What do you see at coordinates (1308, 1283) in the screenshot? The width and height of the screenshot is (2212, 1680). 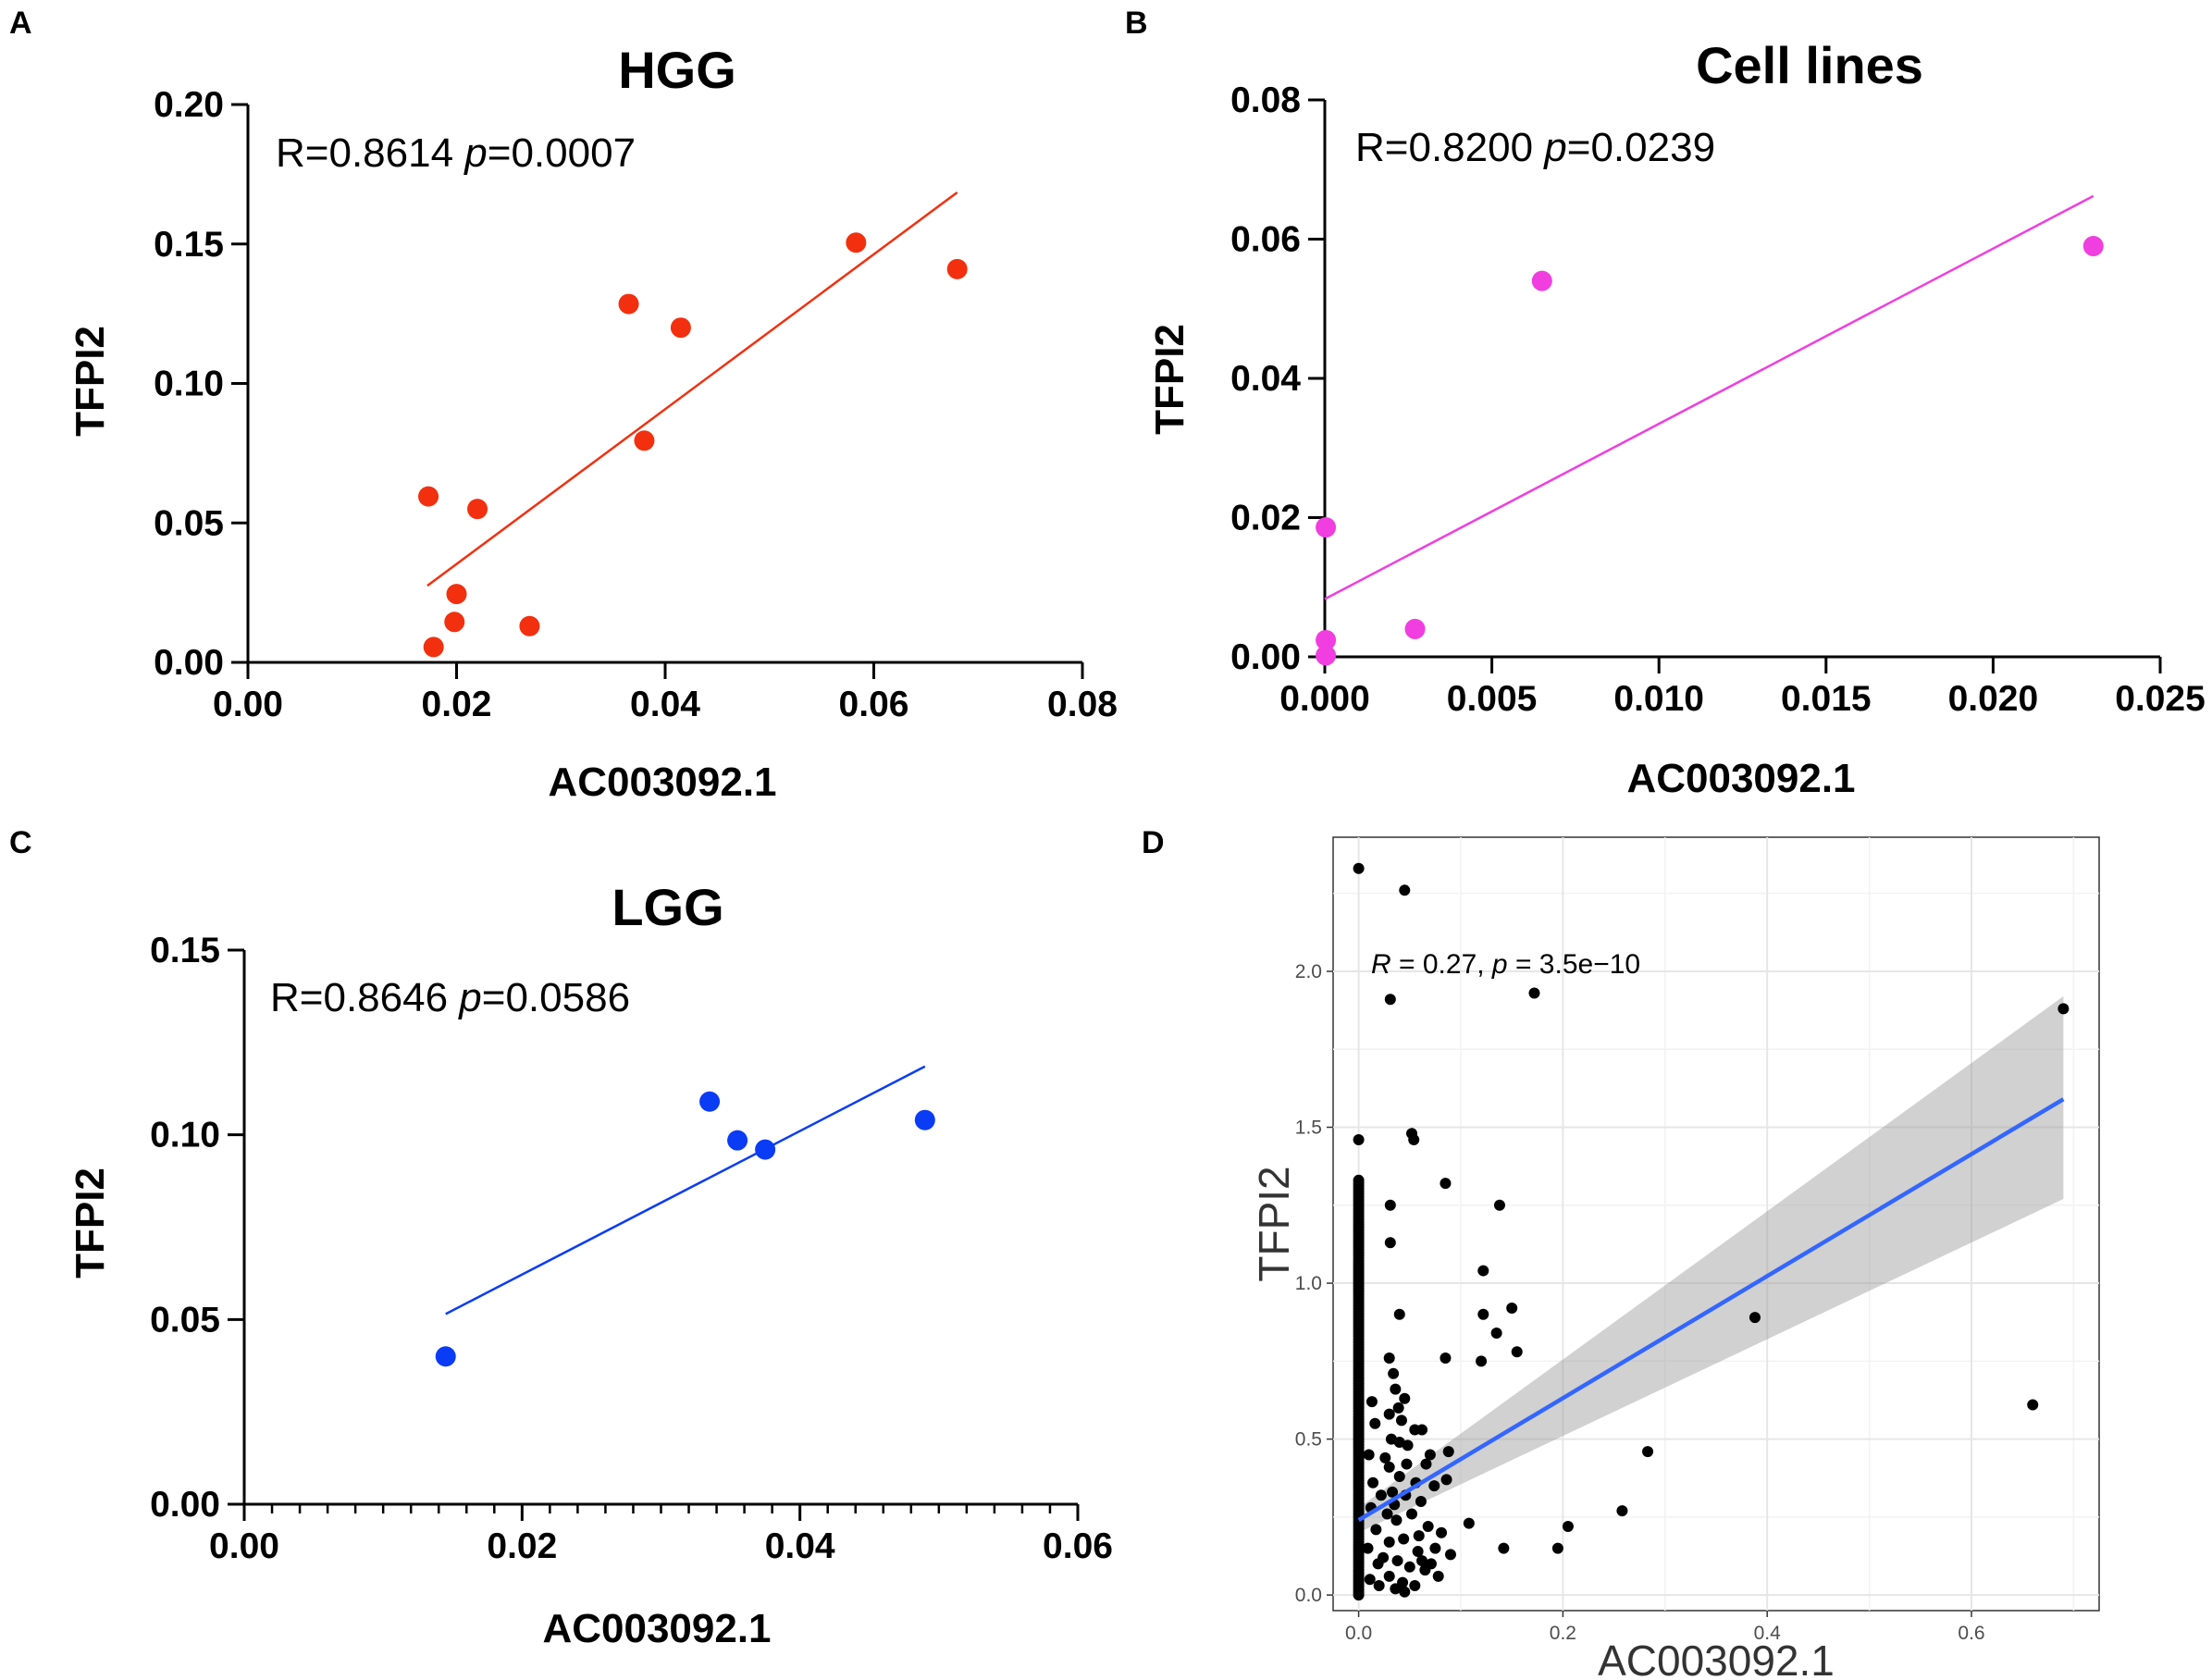 I see `panel-d-y-tick-label: 1.0` at bounding box center [1308, 1283].